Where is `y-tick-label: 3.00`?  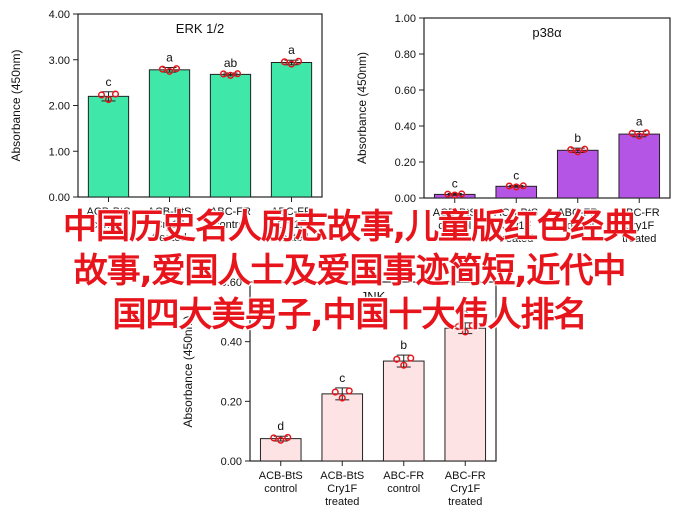
y-tick-label: 3.00 is located at coordinates (59, 61).